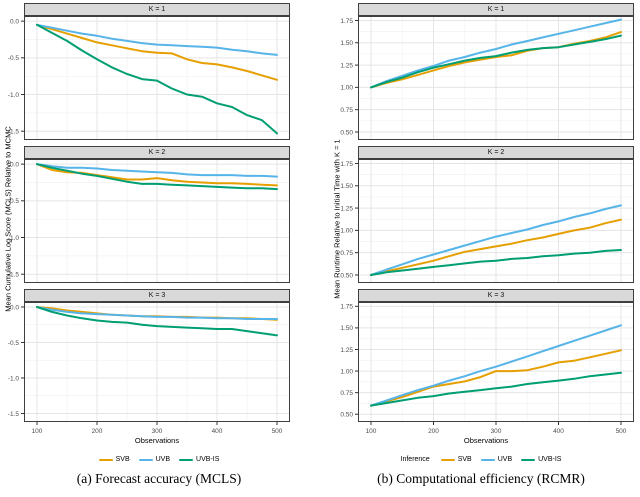 The image size is (640, 497). What do you see at coordinates (346, 110) in the screenshot?
I see `y-tick-label: 0.75` at bounding box center [346, 110].